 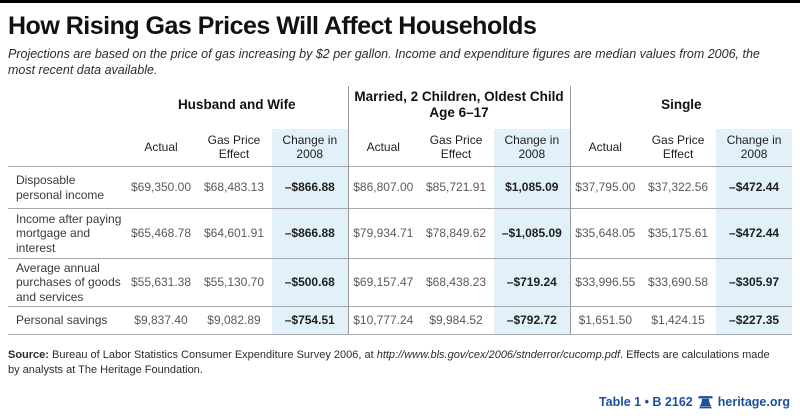 I want to click on value-cell: $55,130.70, so click(x=234, y=282).